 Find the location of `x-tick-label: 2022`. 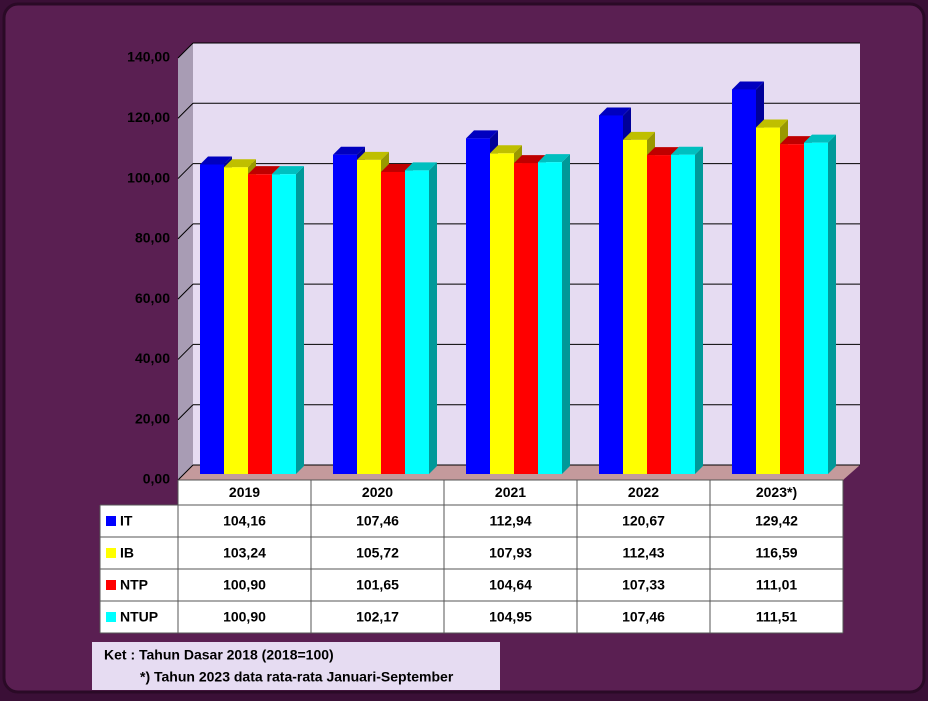

x-tick-label: 2022 is located at coordinates (643, 492).